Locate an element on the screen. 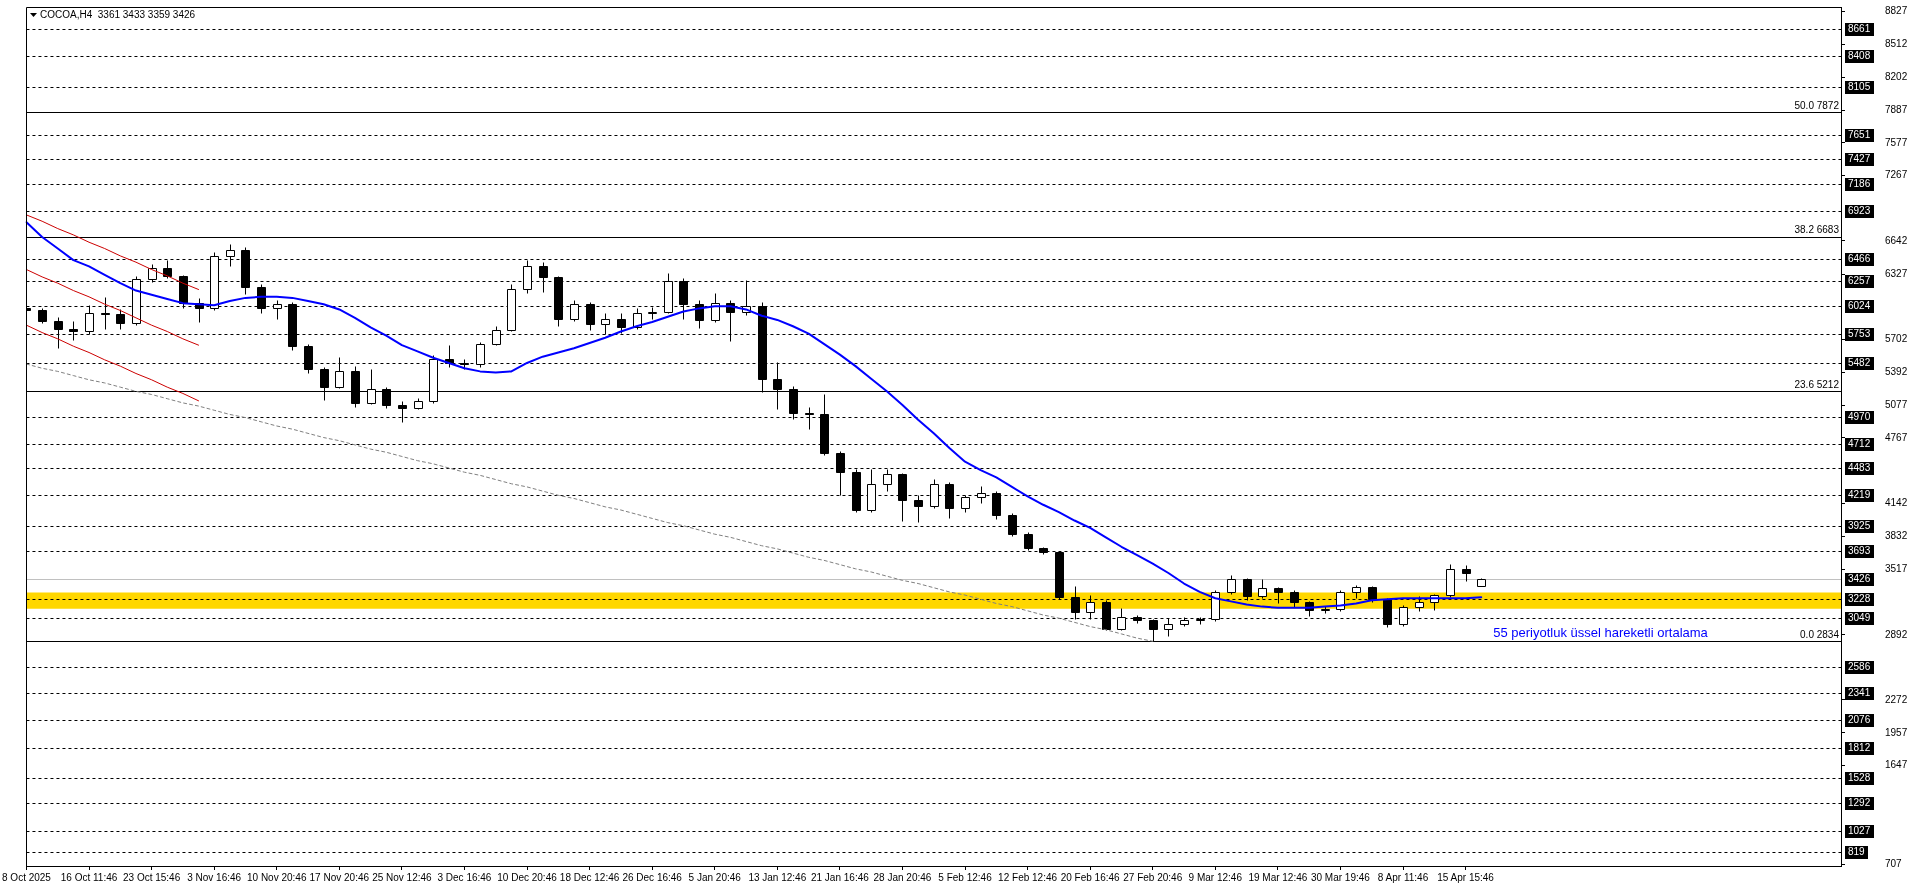 The image size is (1916, 888). x-tick-label: 26 Dec 16:46 is located at coordinates (652, 877).